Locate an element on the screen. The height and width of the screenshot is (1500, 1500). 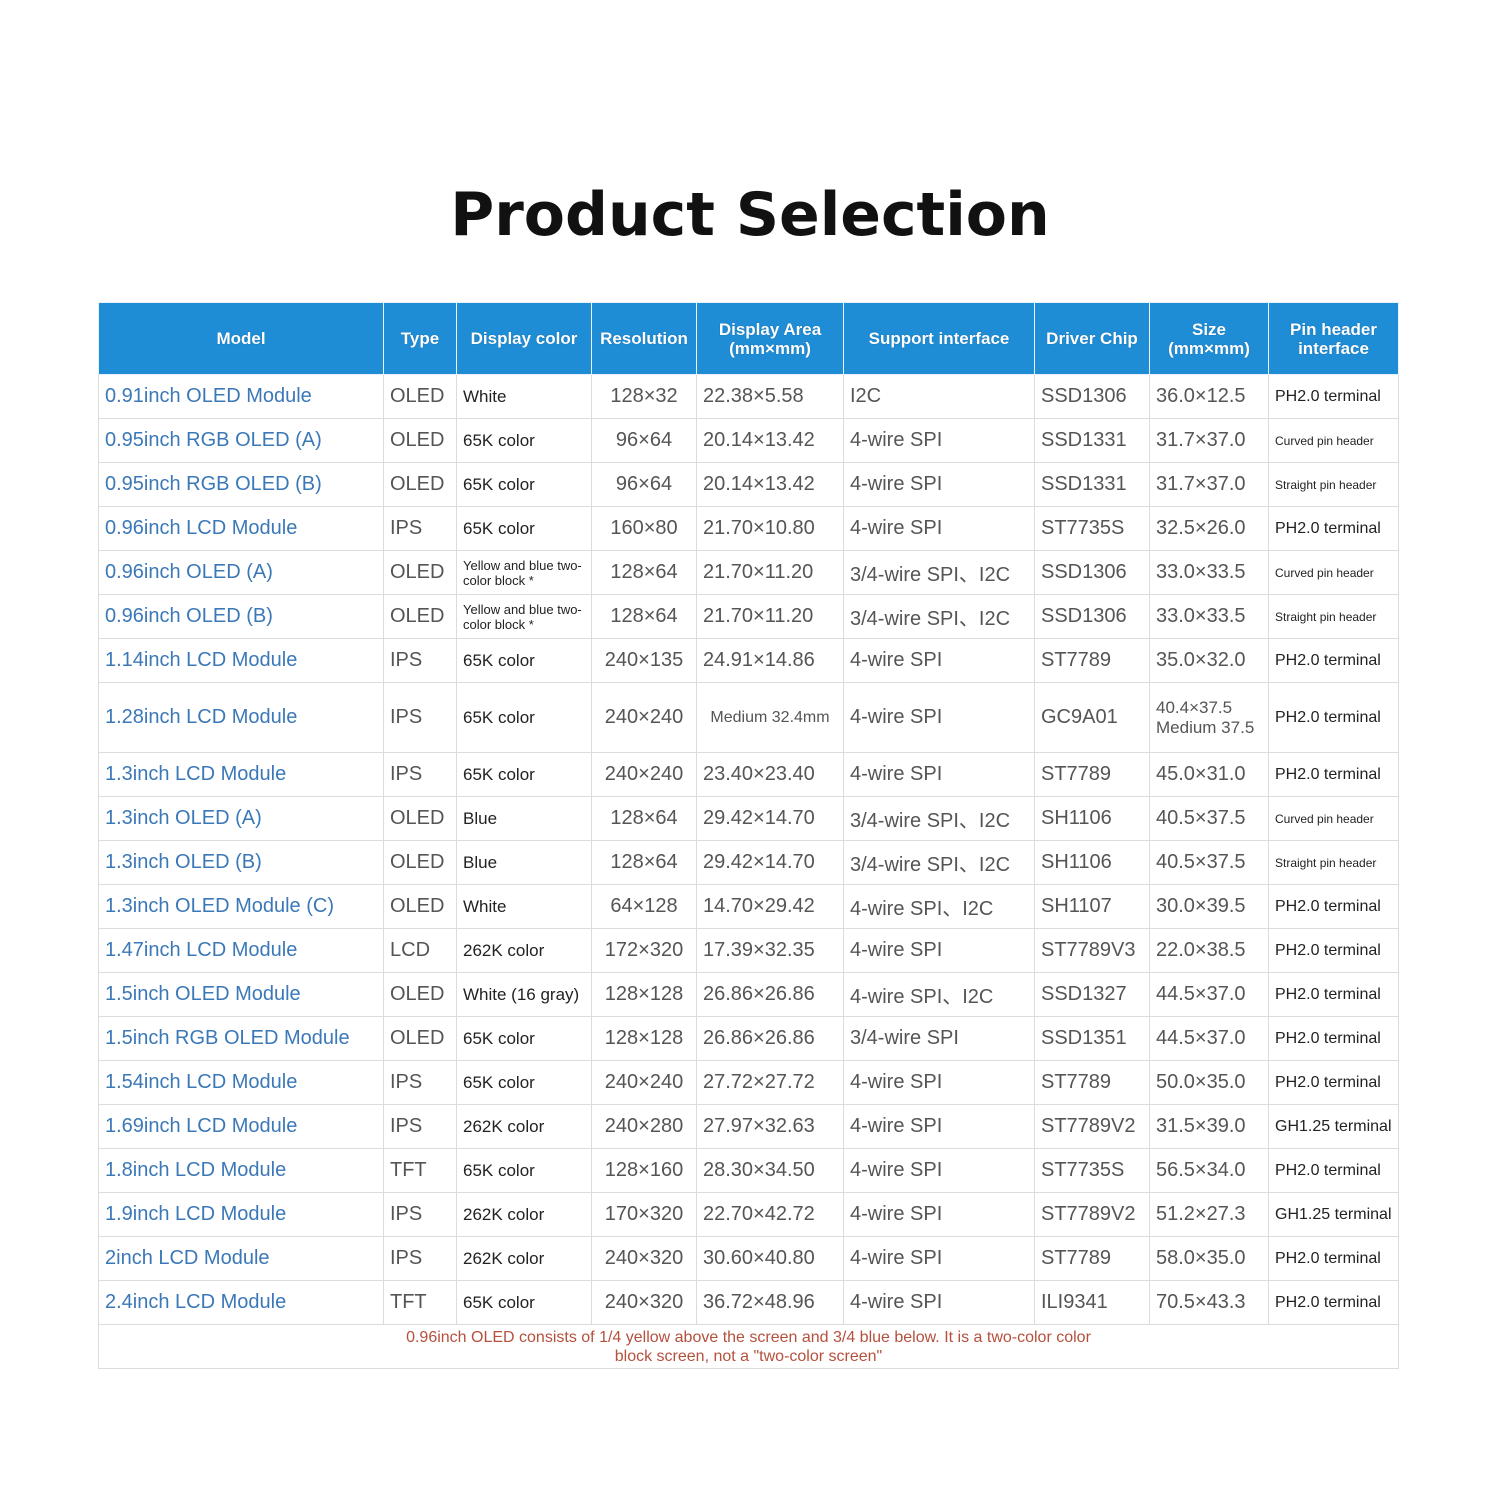
cell-pin-header: GH1.25 terminal is located at coordinates (1333, 1126).